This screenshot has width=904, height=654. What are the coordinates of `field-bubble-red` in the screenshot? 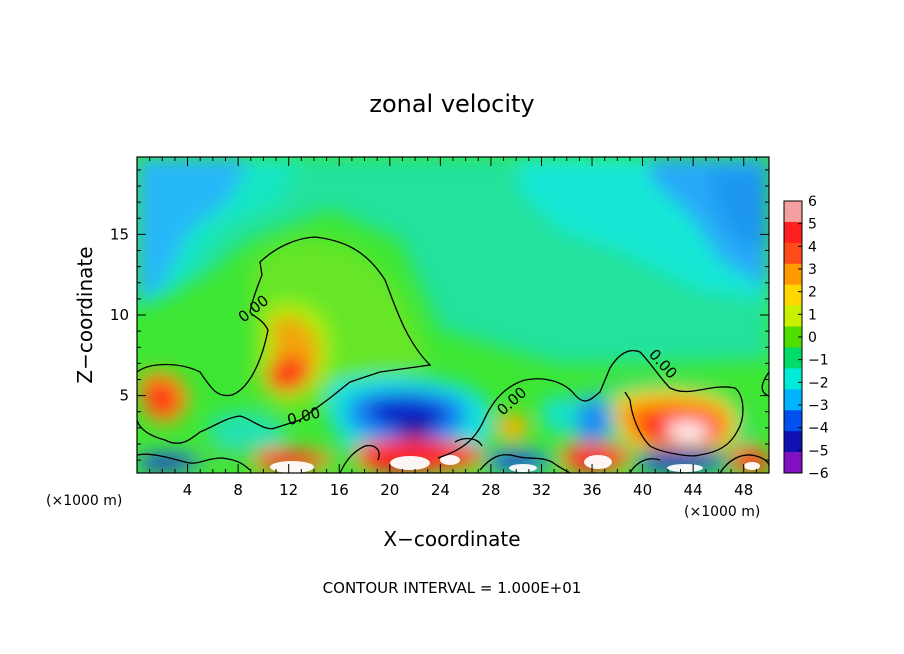 It's located at (288, 374).